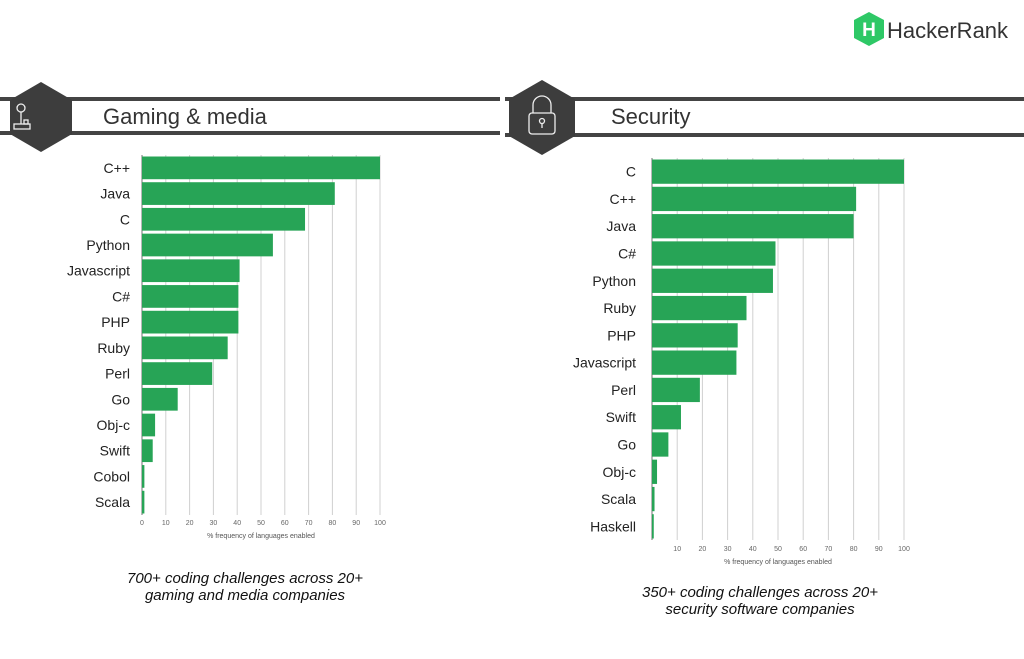  I want to click on bar-cobol, so click(143, 476).